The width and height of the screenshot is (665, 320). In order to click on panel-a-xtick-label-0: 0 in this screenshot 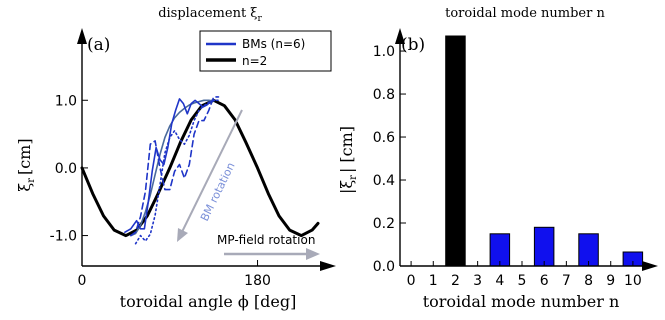, I will do `click(82, 281)`.